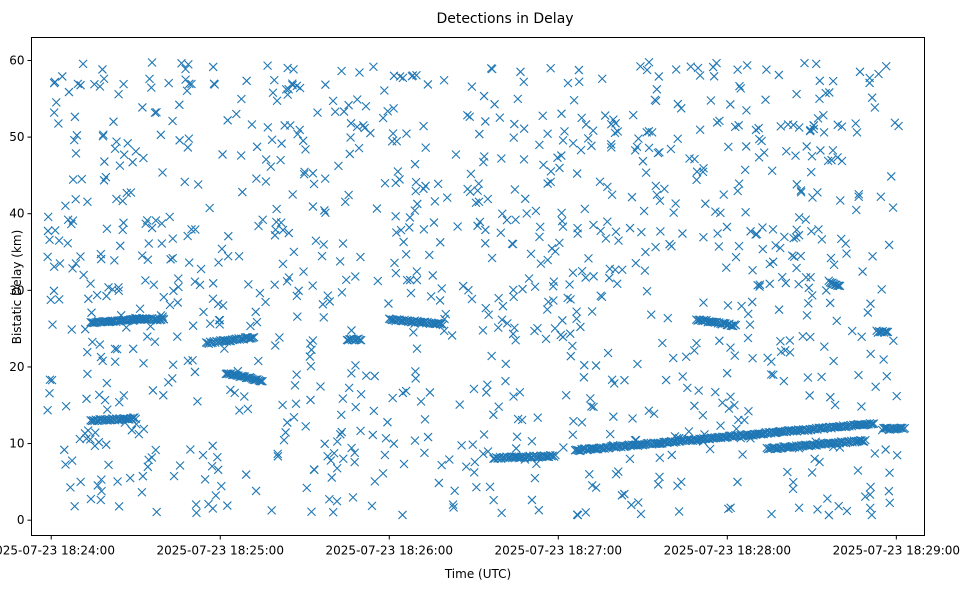  Describe the element at coordinates (16, 290) in the screenshot. I see `y-tick-label: 30` at that location.